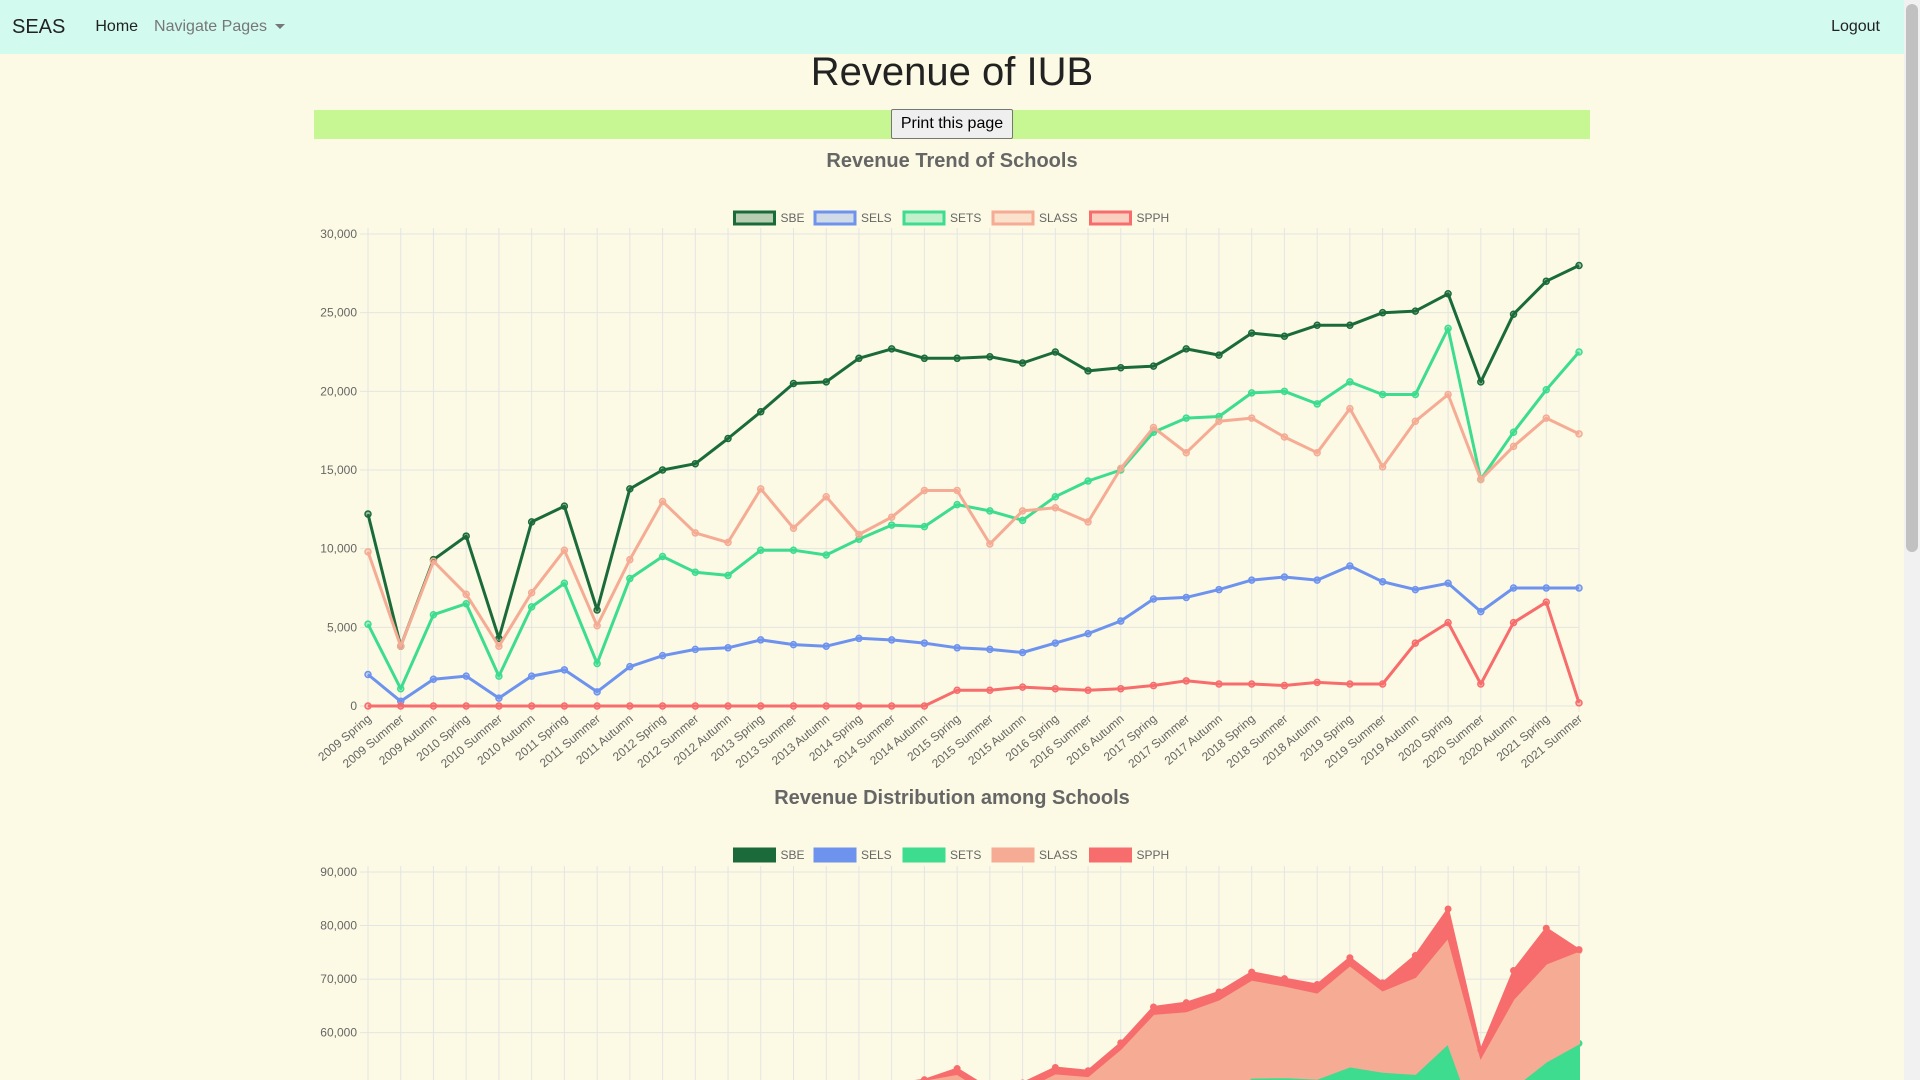 The image size is (1920, 1080). I want to click on brand-link: SEAS, so click(38, 27).